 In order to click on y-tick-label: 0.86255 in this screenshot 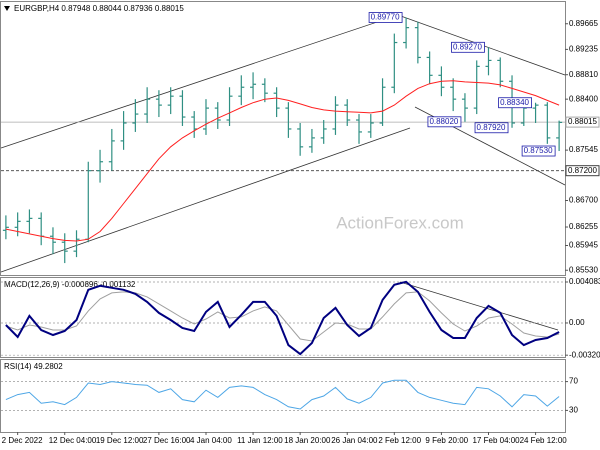, I will do `click(583, 226)`.